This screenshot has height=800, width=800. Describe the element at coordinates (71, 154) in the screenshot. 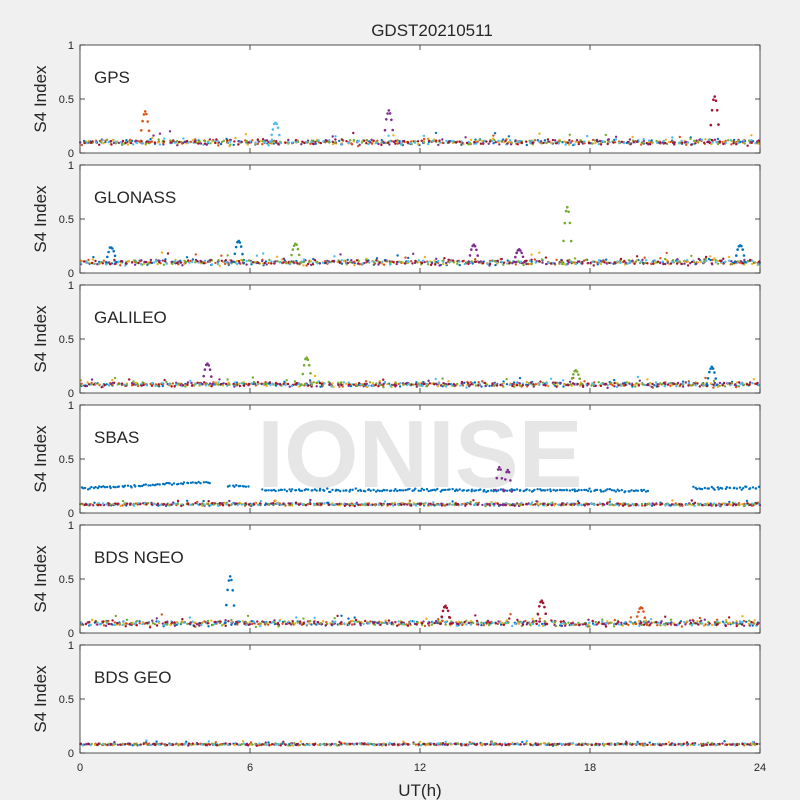

I see `y-tick-label: 0` at that location.